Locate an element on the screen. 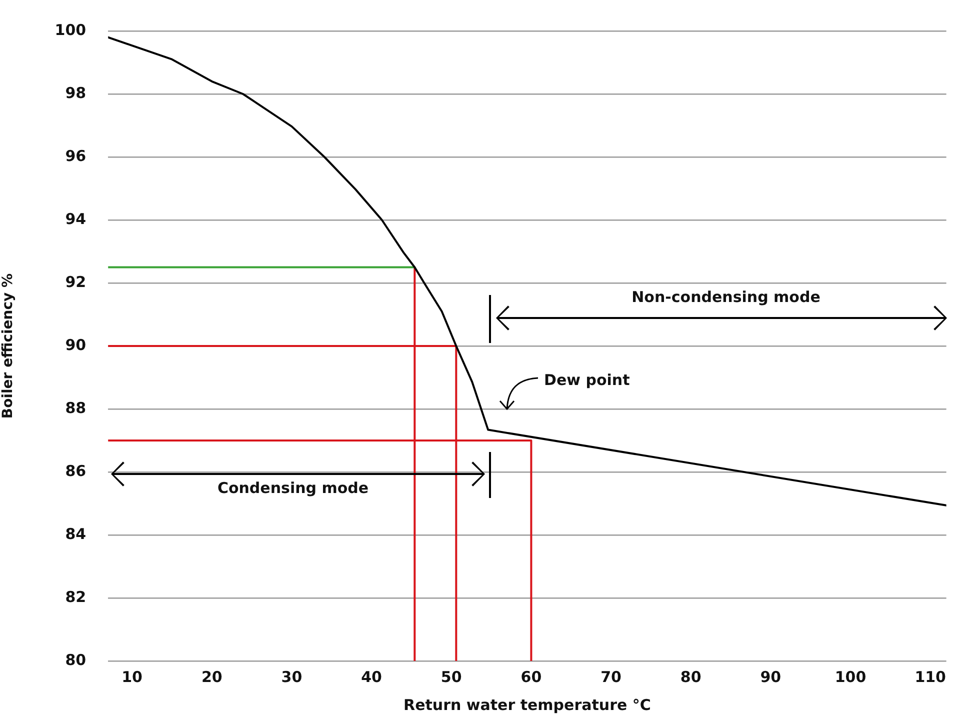  y-tick-label: 86 is located at coordinates (75, 471).